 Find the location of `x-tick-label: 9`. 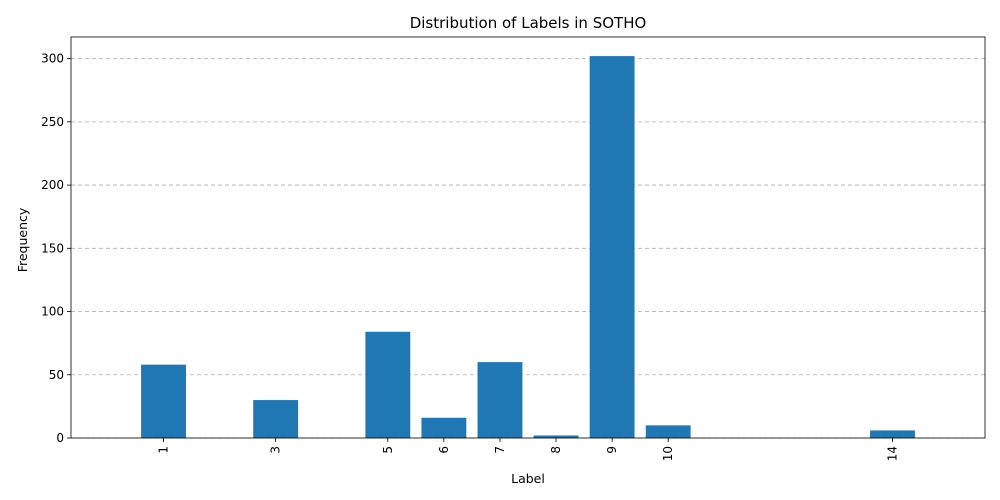

x-tick-label: 9 is located at coordinates (612, 450).